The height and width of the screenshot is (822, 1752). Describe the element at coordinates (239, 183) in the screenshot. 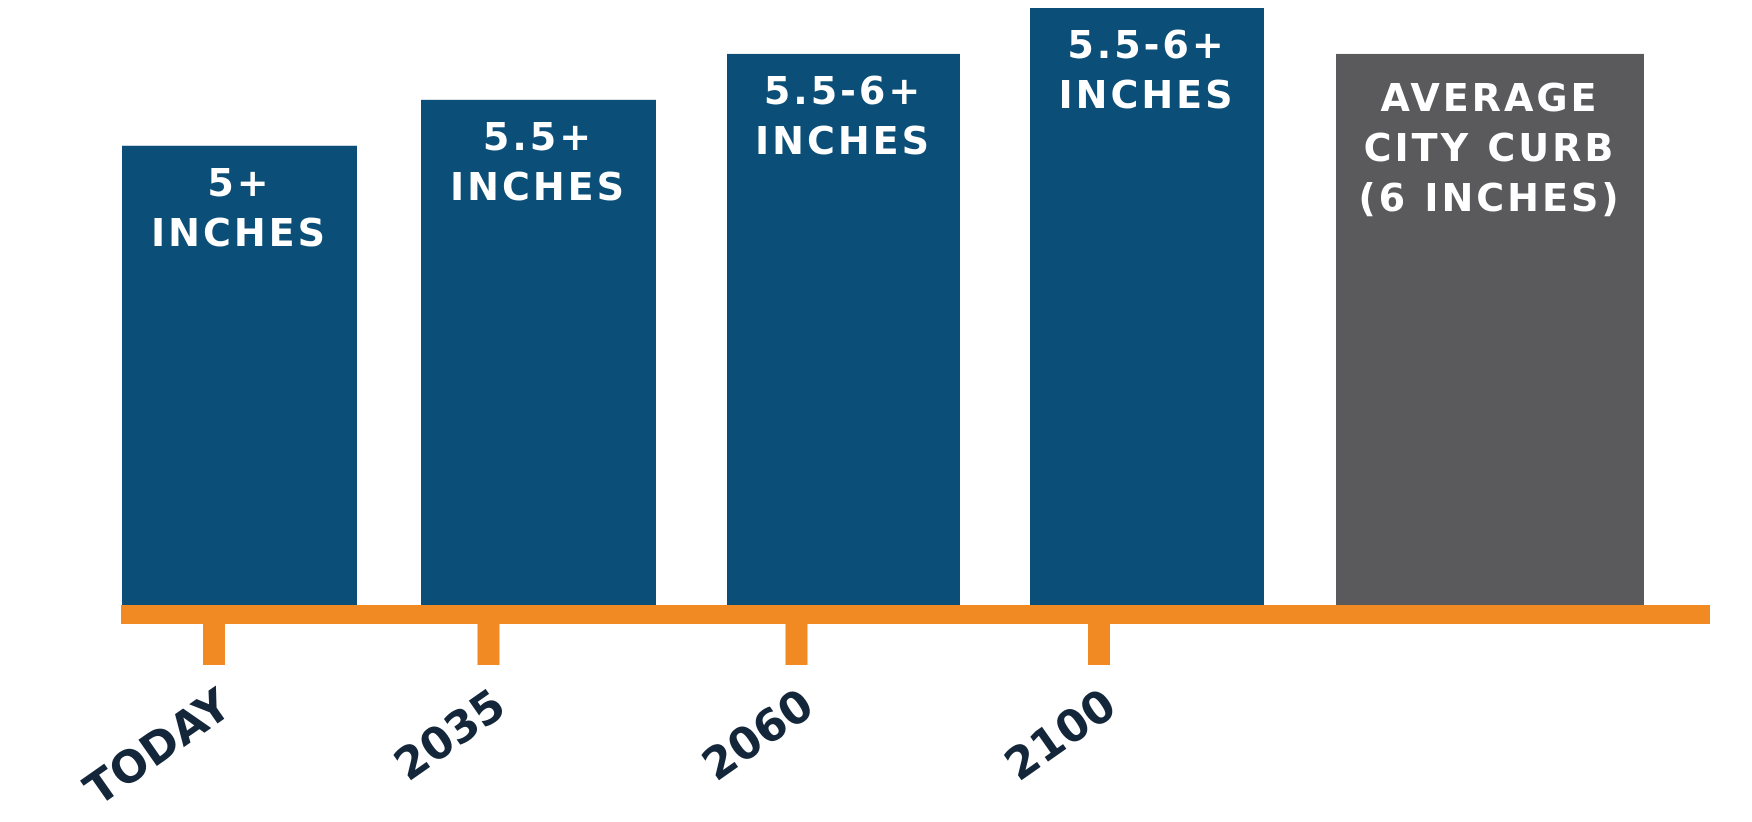

I see `bar-value-label: 5+` at that location.